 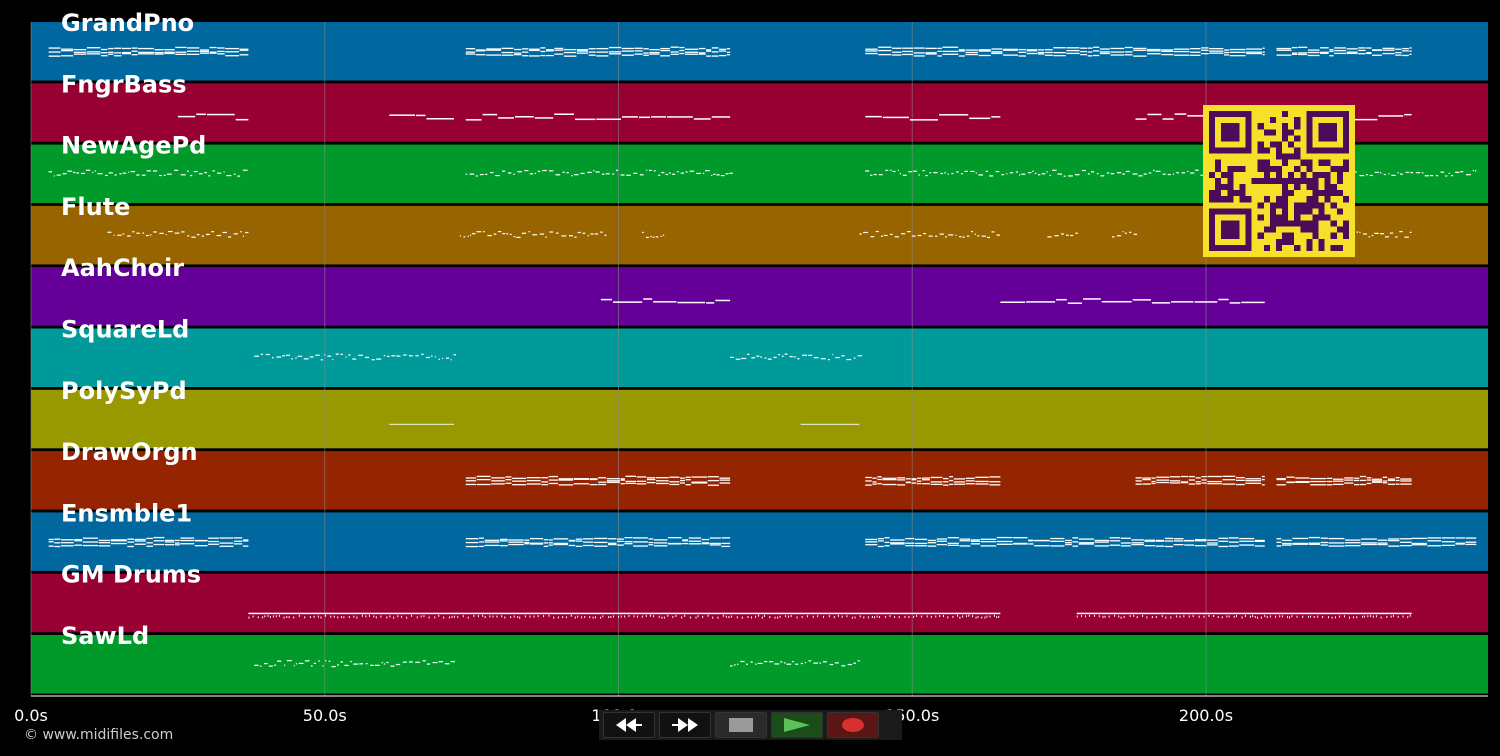 I want to click on time-tick-label: 200.0s, so click(x=1206, y=715).